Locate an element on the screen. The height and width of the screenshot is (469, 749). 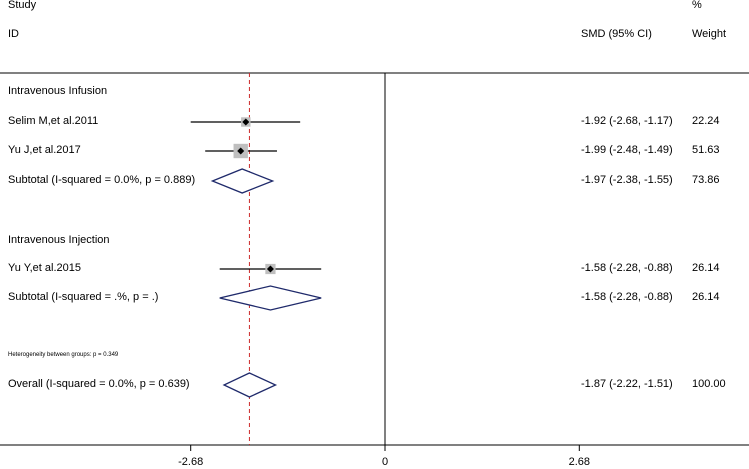
x-tick-label: 2.68 is located at coordinates (579, 462).